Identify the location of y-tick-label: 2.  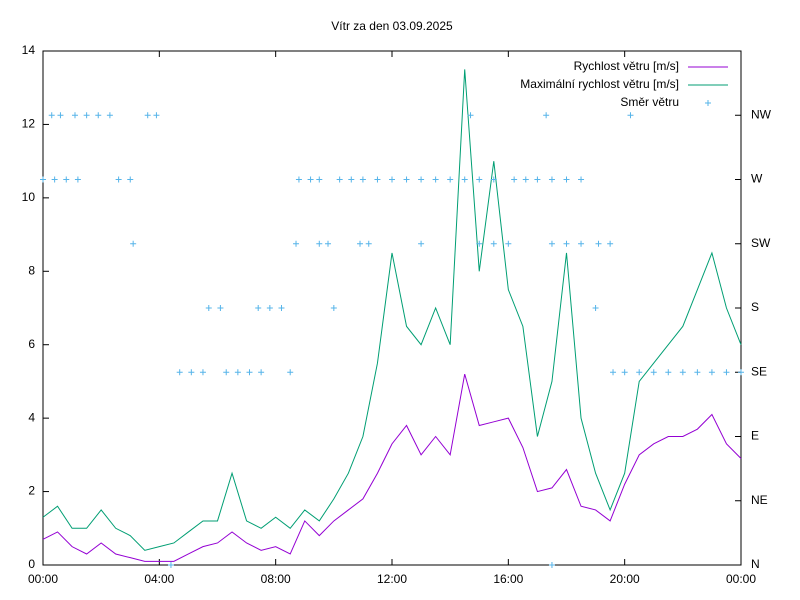
(31, 491).